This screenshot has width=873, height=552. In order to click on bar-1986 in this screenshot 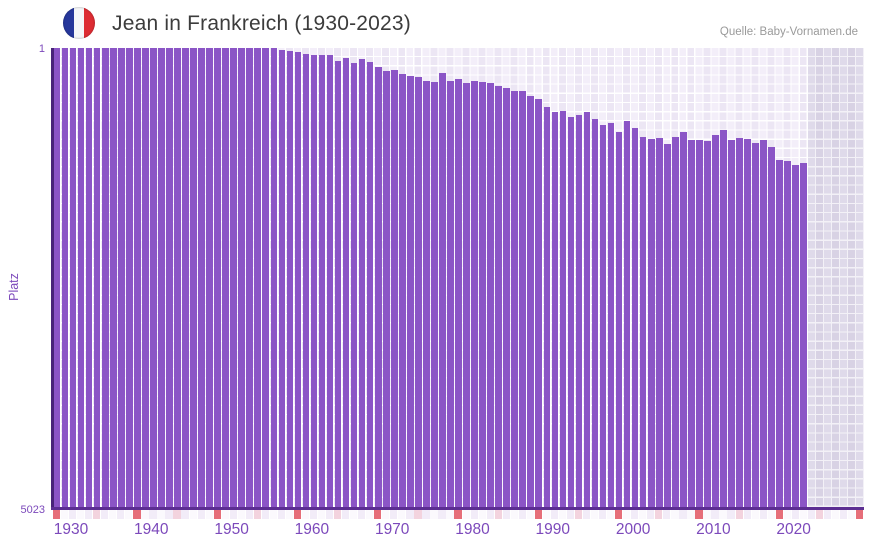, I will do `click(506, 297)`.